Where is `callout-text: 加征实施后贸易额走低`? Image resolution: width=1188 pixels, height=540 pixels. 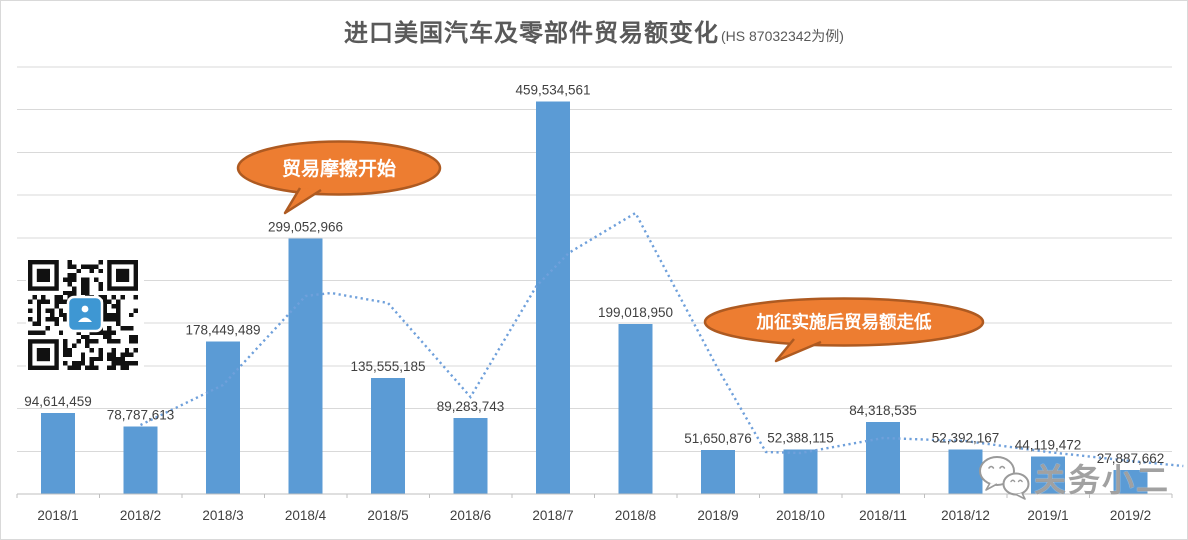 callout-text: 加征实施后贸易额走低 is located at coordinates (844, 322).